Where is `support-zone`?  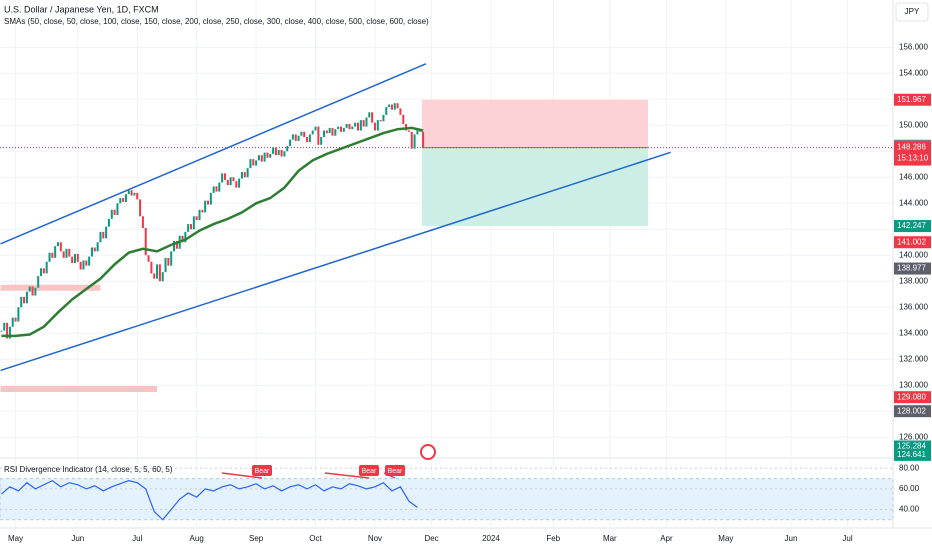
support-zone is located at coordinates (79, 388).